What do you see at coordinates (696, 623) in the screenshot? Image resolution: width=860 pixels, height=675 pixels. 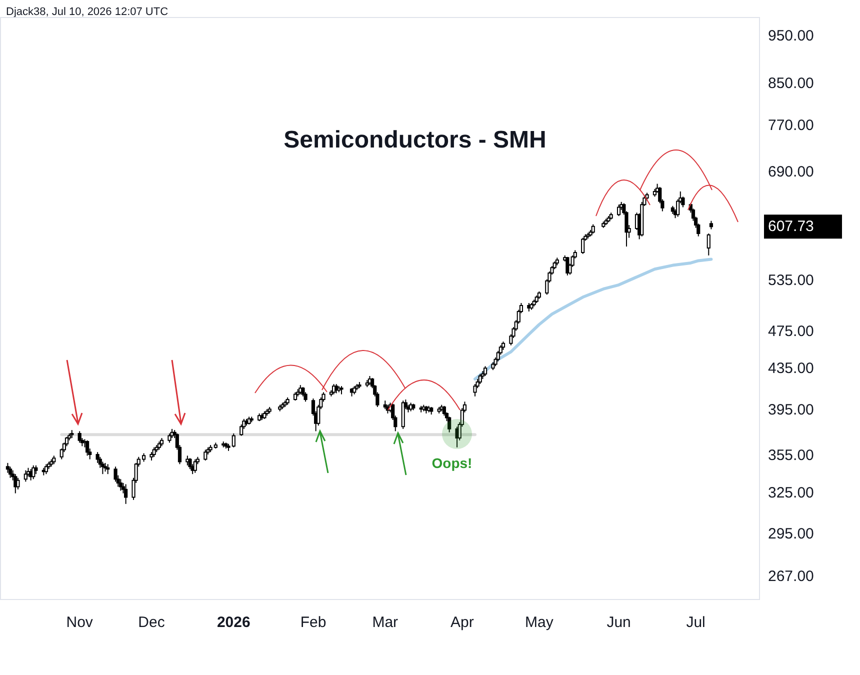 I see `x-tick-label: Jul` at bounding box center [696, 623].